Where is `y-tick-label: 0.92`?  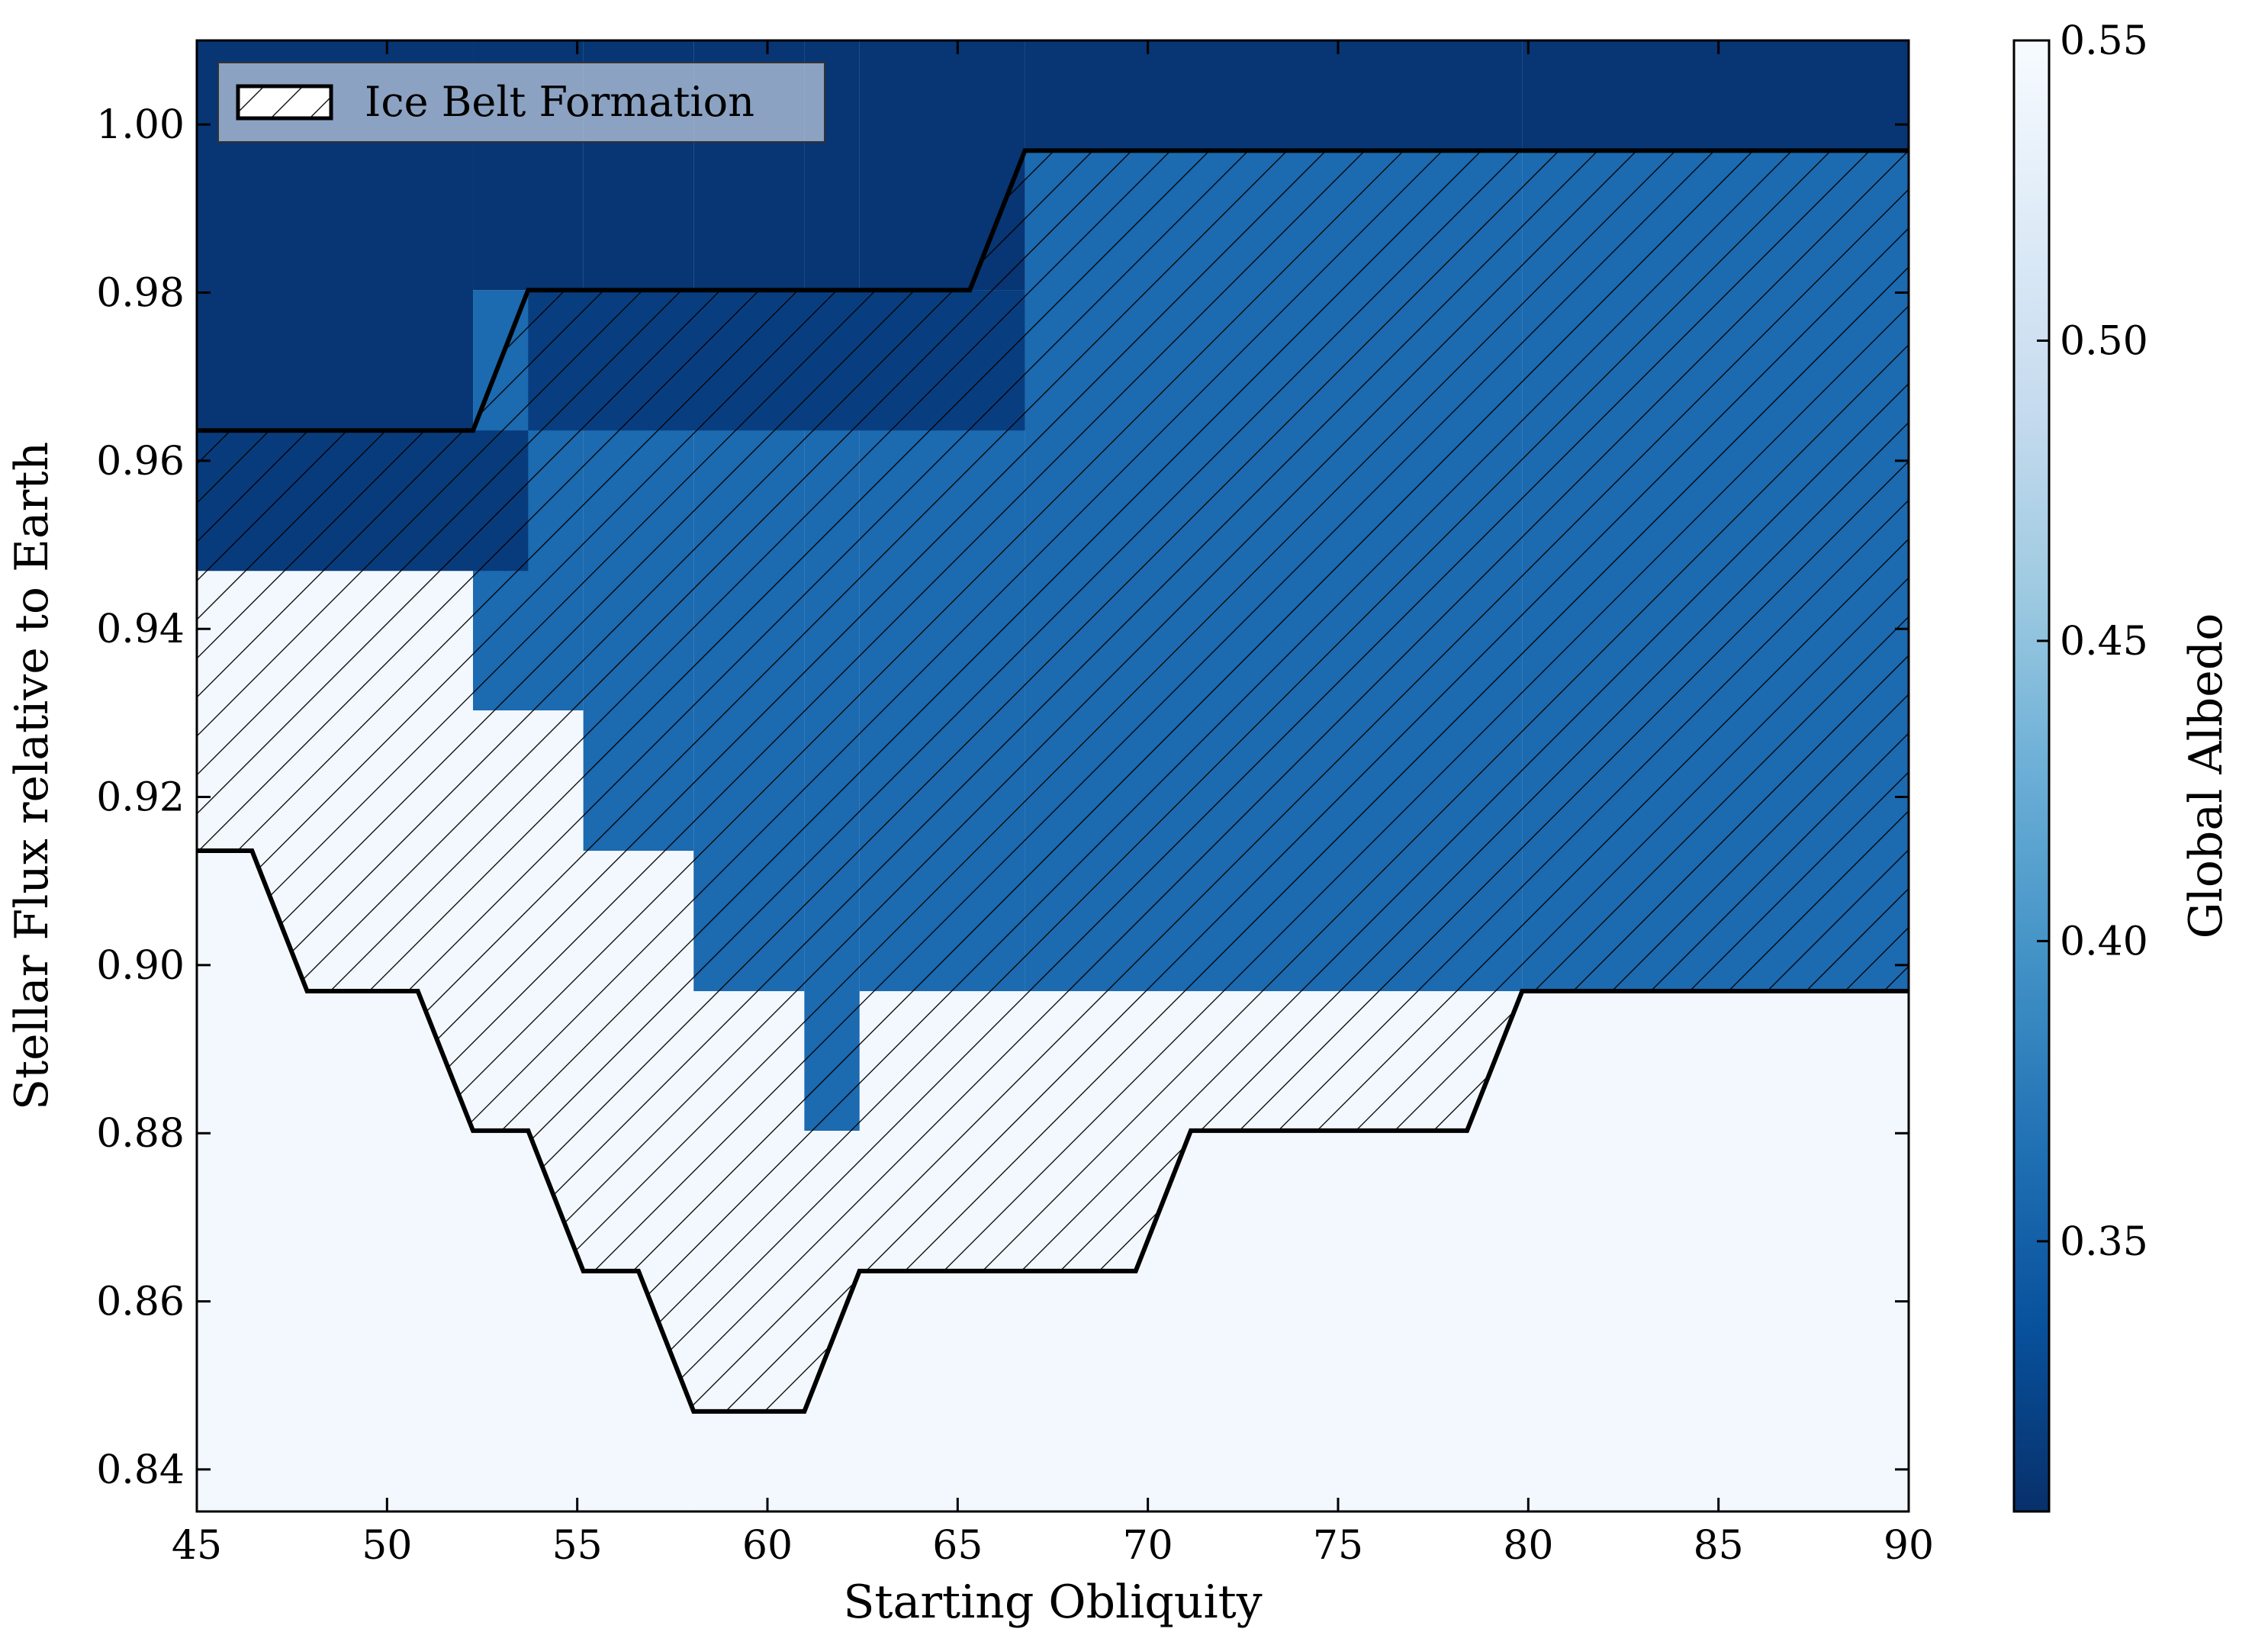 y-tick-label: 0.92 is located at coordinates (140, 798).